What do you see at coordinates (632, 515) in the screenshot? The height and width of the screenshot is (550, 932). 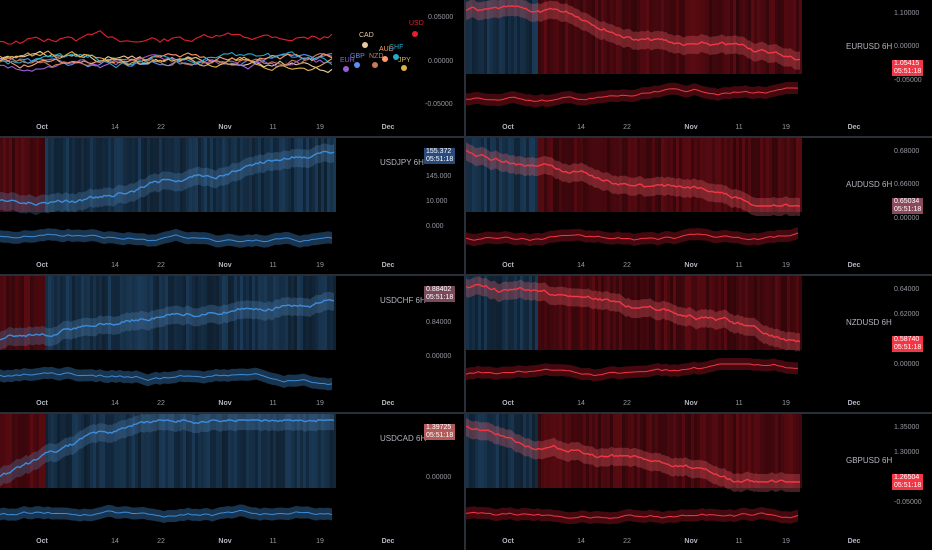 I see `oscillator-line` at bounding box center [632, 515].